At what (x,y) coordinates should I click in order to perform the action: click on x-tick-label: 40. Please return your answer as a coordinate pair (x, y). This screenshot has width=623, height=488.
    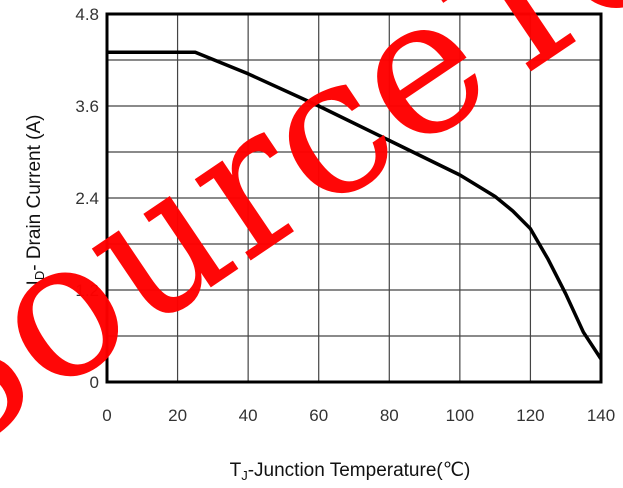
    Looking at the image, I should click on (248, 415).